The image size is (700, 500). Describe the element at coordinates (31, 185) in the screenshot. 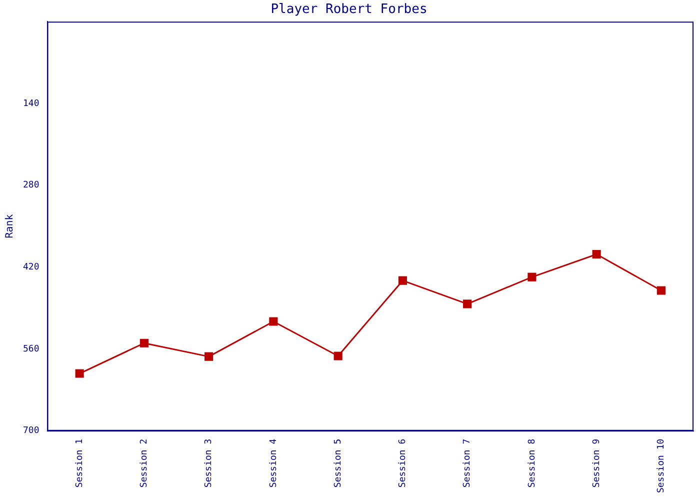

I see `y-tick-label: 280` at that location.